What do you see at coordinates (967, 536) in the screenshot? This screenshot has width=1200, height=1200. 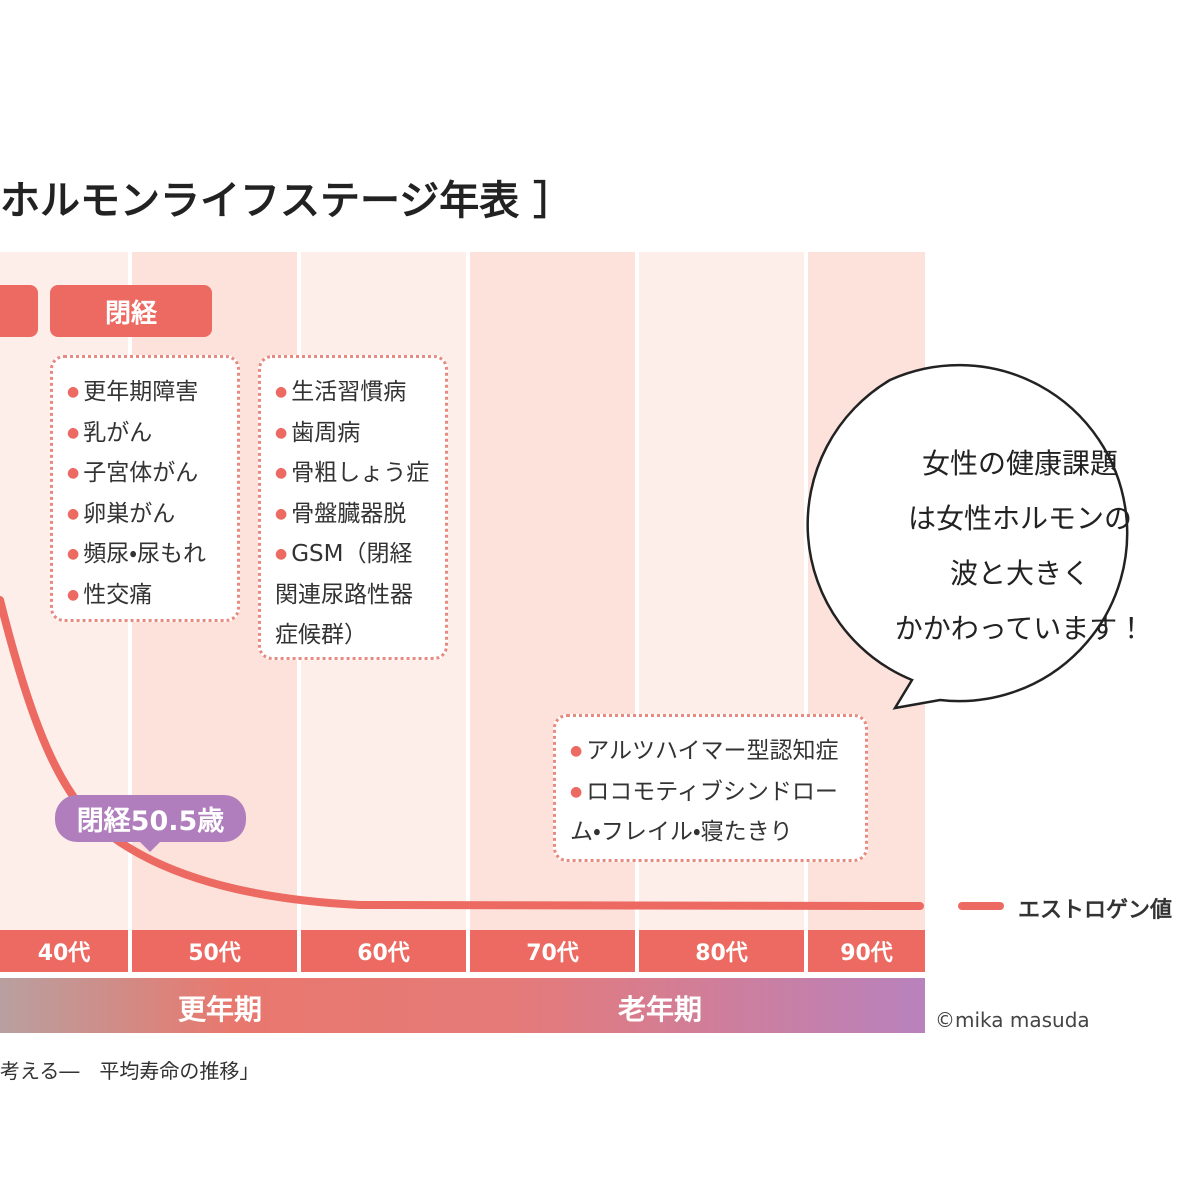 I see `speech-bubble` at bounding box center [967, 536].